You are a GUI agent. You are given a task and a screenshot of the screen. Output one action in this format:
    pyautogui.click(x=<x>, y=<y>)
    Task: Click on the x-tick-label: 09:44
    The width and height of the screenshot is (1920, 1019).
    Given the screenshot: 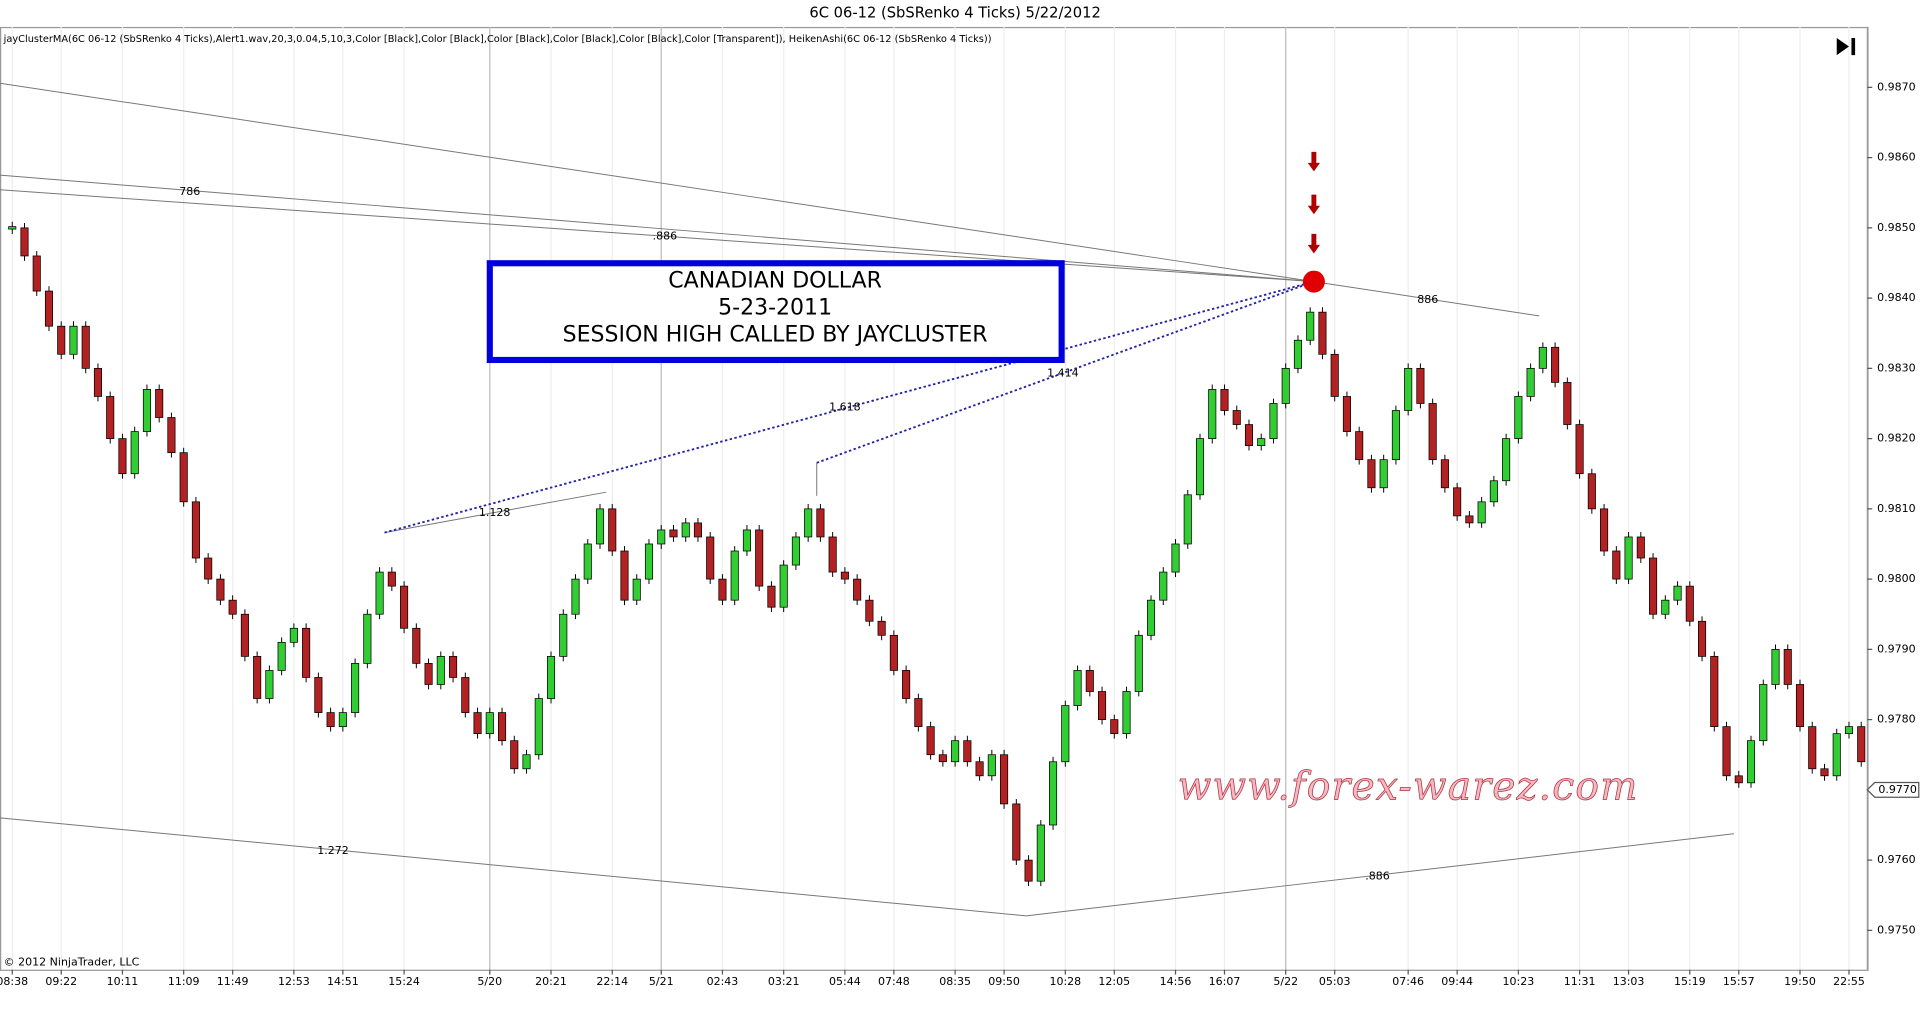 What is the action you would take?
    pyautogui.click(x=1457, y=981)
    